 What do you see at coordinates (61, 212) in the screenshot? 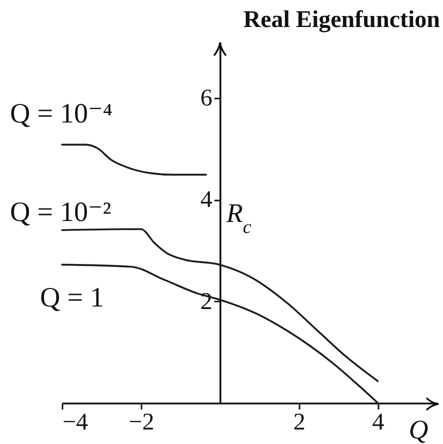
I see `series-label: Q = 10⁻²` at bounding box center [61, 212].